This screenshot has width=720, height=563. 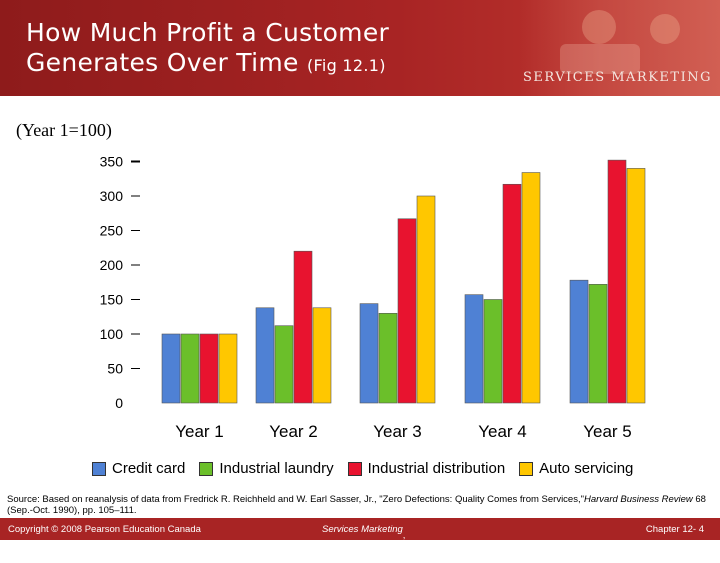 I want to click on y-tick-label: 200, so click(x=112, y=265).